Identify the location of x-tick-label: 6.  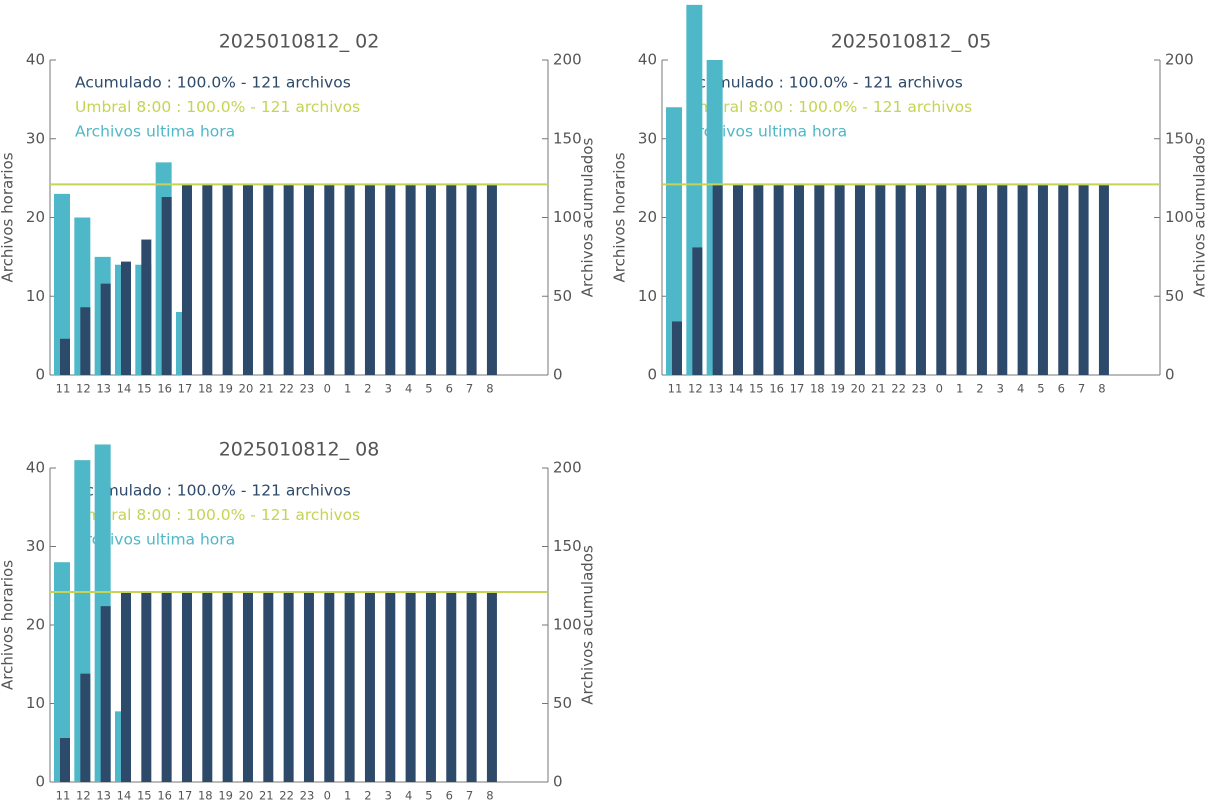
(1061, 389).